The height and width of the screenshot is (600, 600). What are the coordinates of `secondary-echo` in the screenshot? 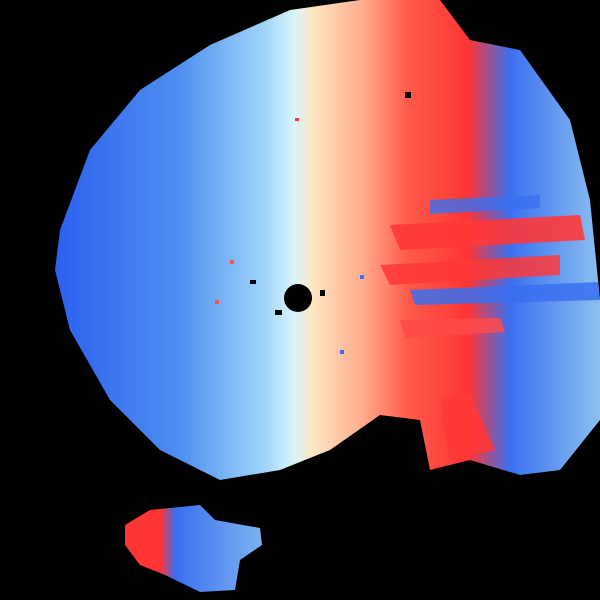 It's located at (193, 548).